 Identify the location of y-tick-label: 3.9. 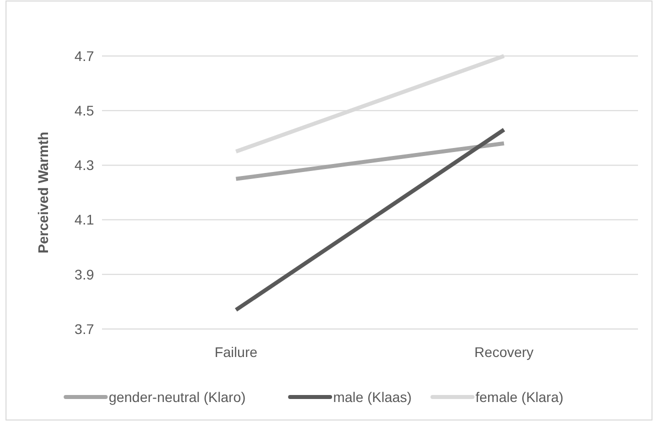
(84, 274).